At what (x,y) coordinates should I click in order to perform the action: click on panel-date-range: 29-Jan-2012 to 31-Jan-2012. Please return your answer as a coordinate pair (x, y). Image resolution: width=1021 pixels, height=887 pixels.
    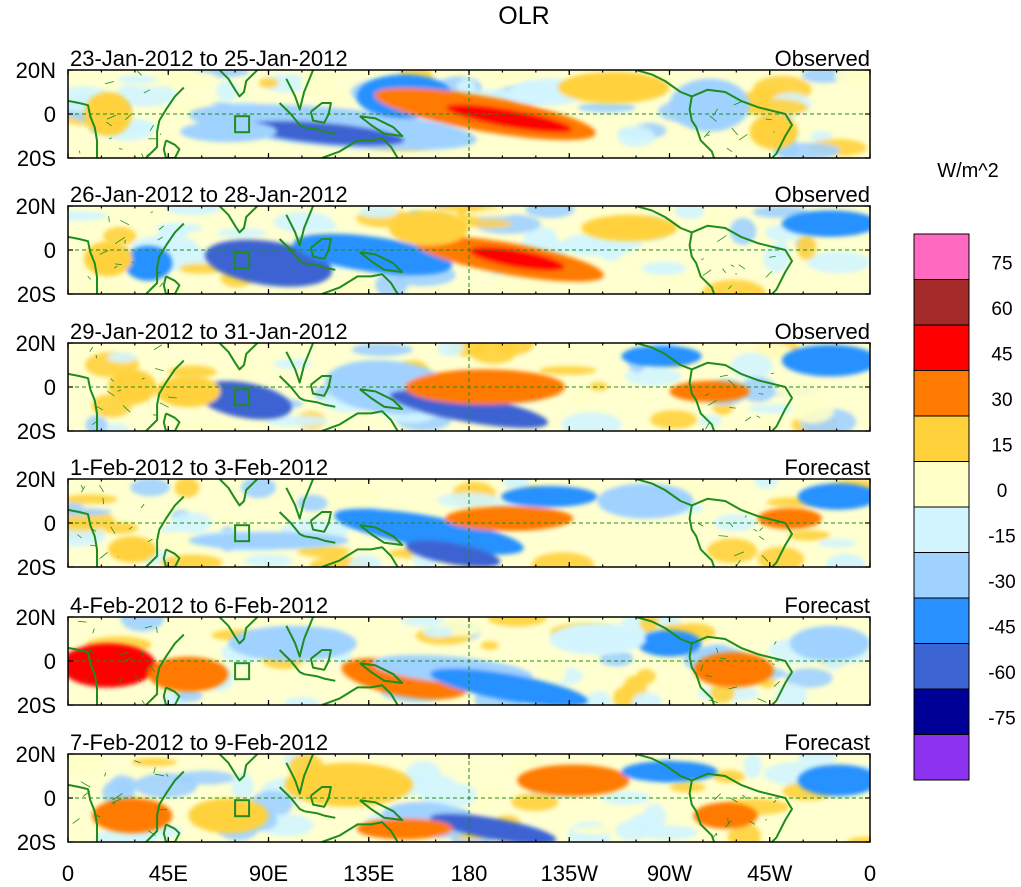
    Looking at the image, I should click on (209, 331).